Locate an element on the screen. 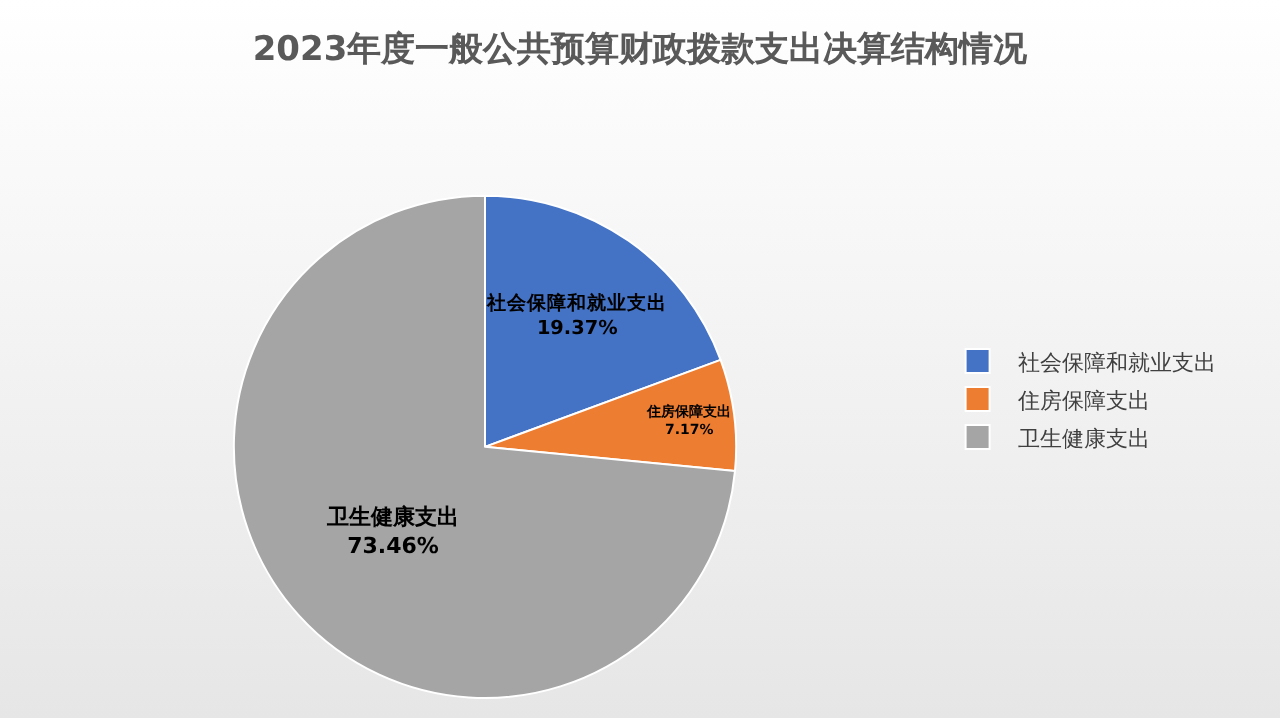 The height and width of the screenshot is (718, 1280). legend-label: 社会保障和就业支出 is located at coordinates (1116, 362).